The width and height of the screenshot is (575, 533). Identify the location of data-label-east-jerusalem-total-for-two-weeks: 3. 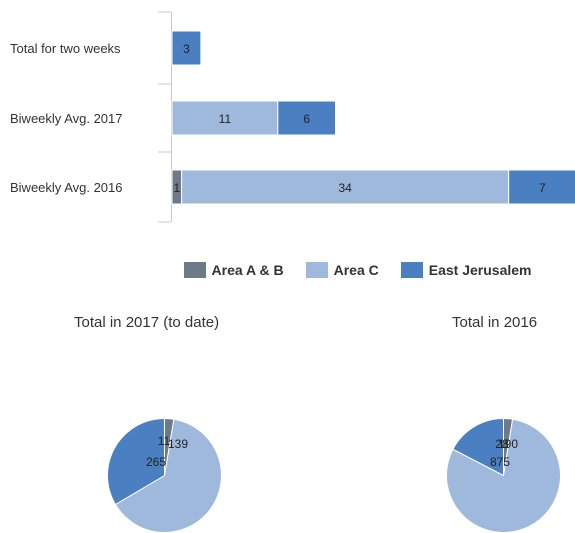
(186, 49).